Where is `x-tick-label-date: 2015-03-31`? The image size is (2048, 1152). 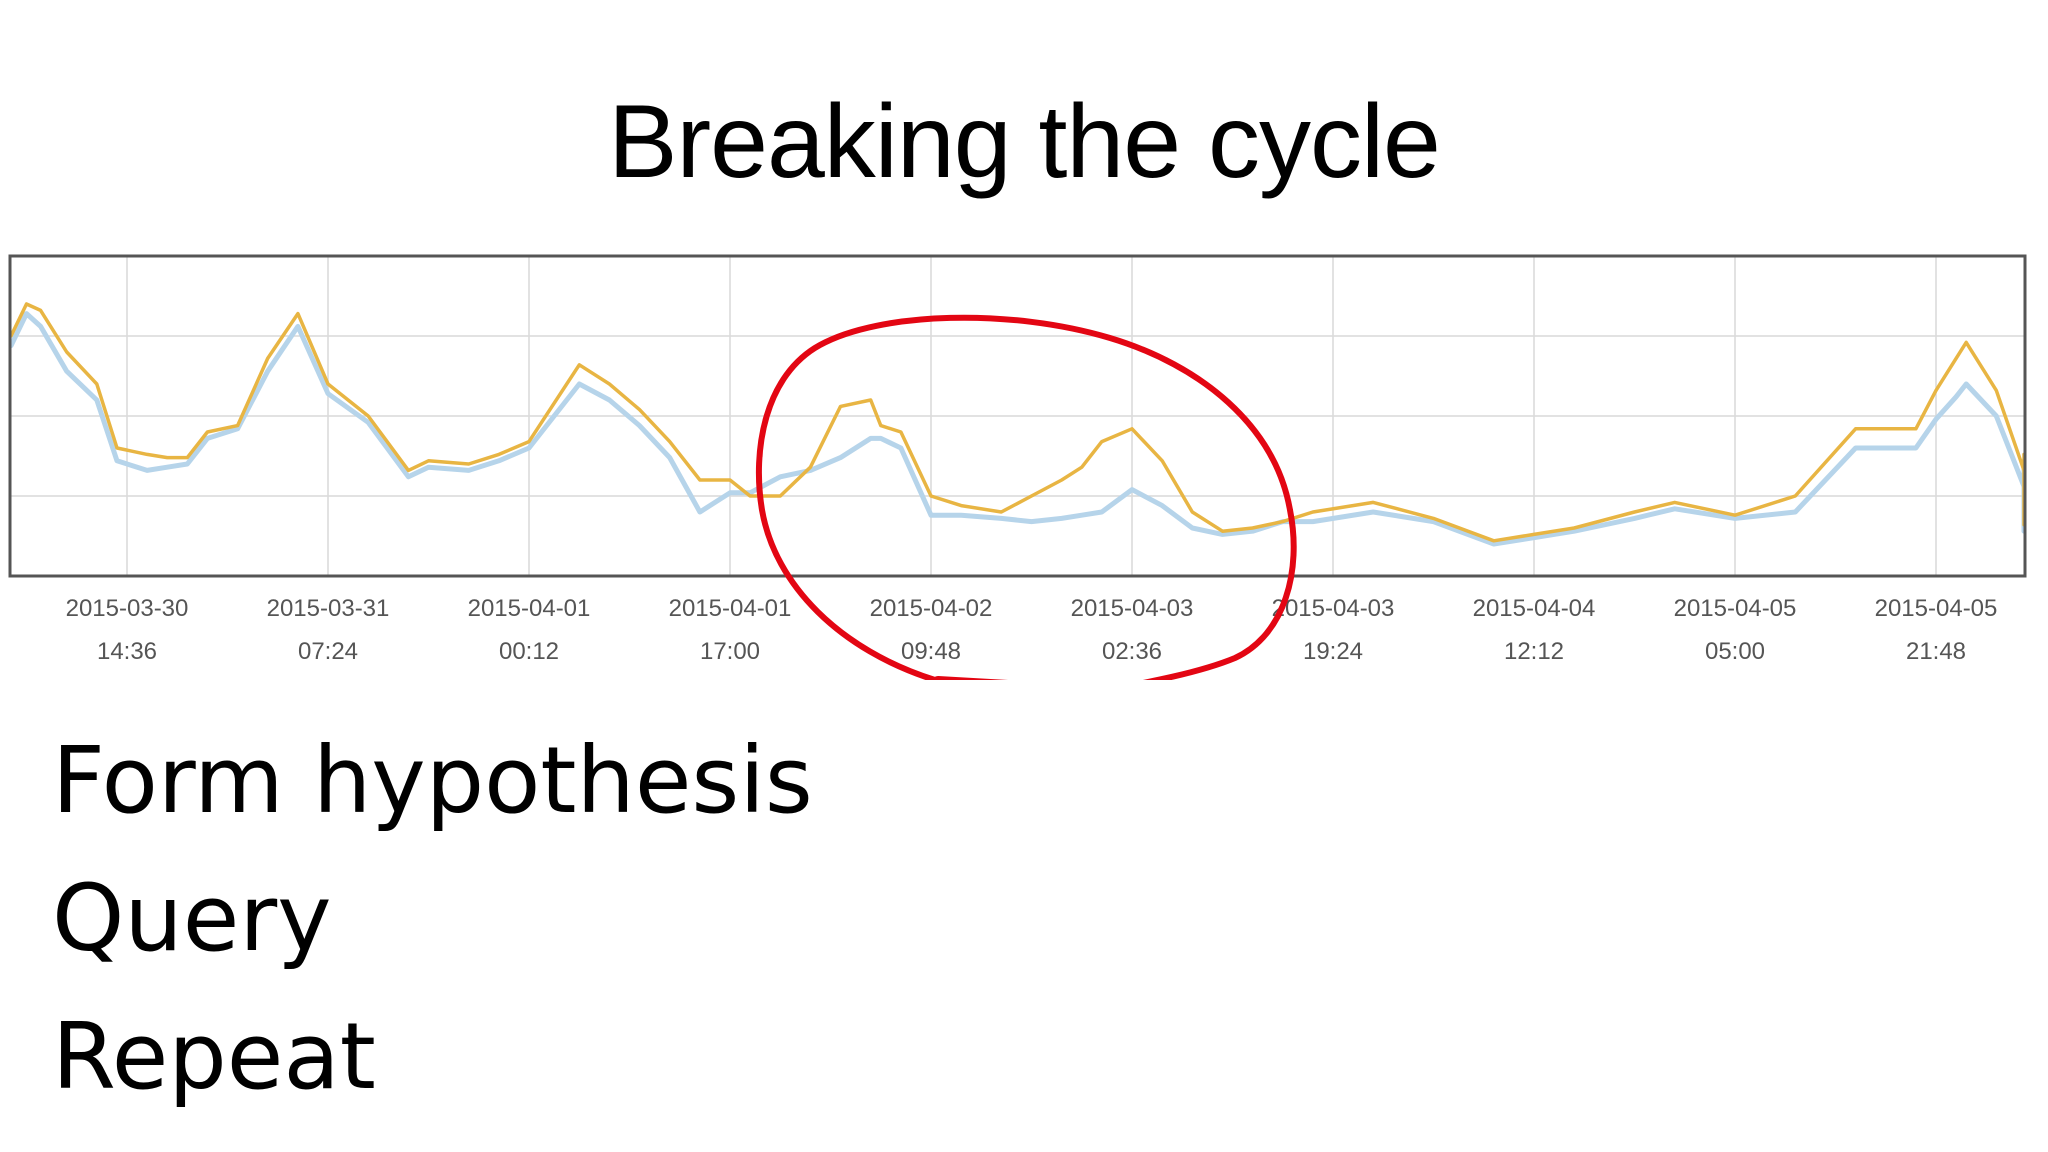
x-tick-label-date: 2015-03-31 is located at coordinates (328, 608).